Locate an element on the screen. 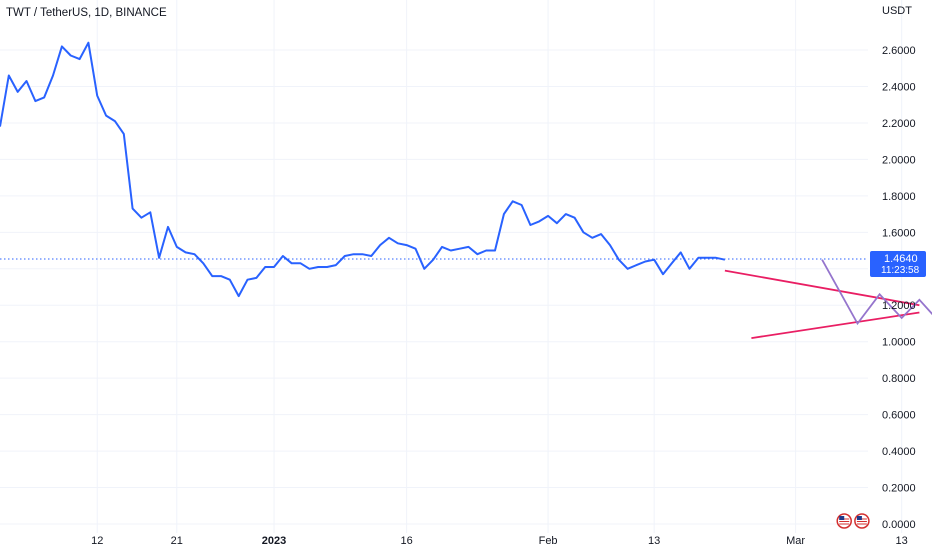 The width and height of the screenshot is (932, 550). y-tick-label: 2.6000 is located at coordinates (899, 51).